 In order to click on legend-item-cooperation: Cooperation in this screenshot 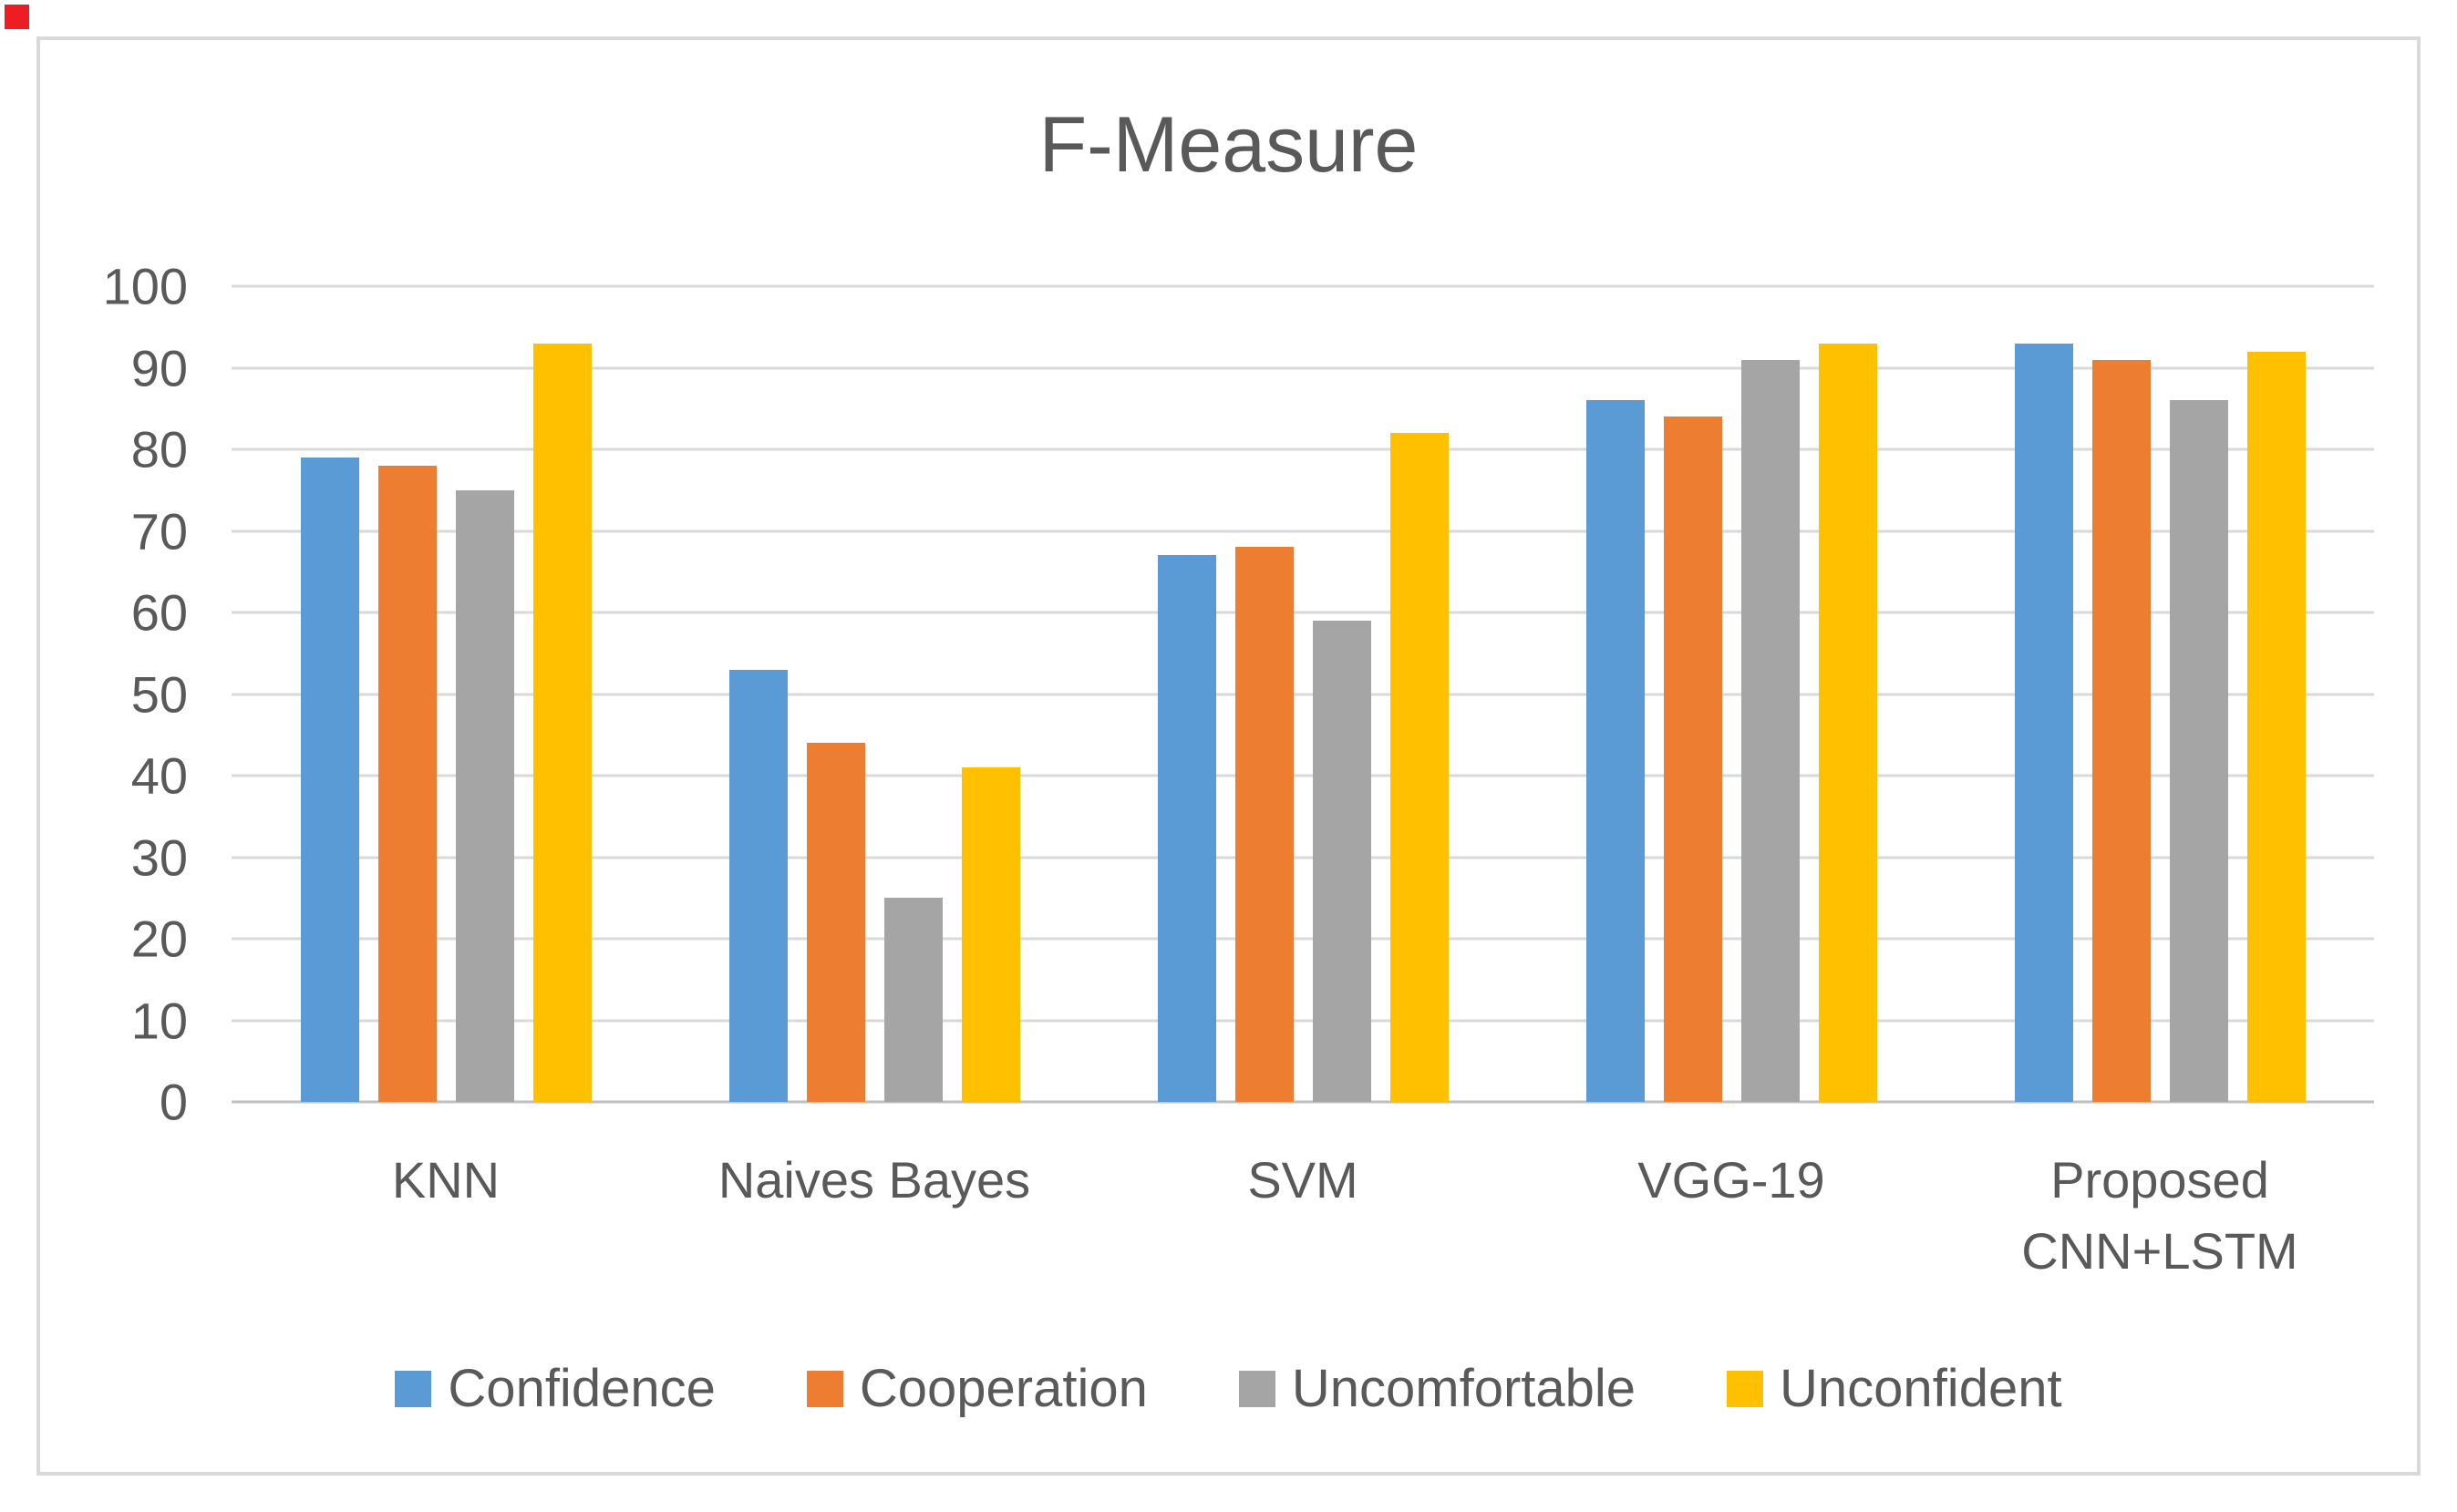, I will do `click(977, 1388)`.